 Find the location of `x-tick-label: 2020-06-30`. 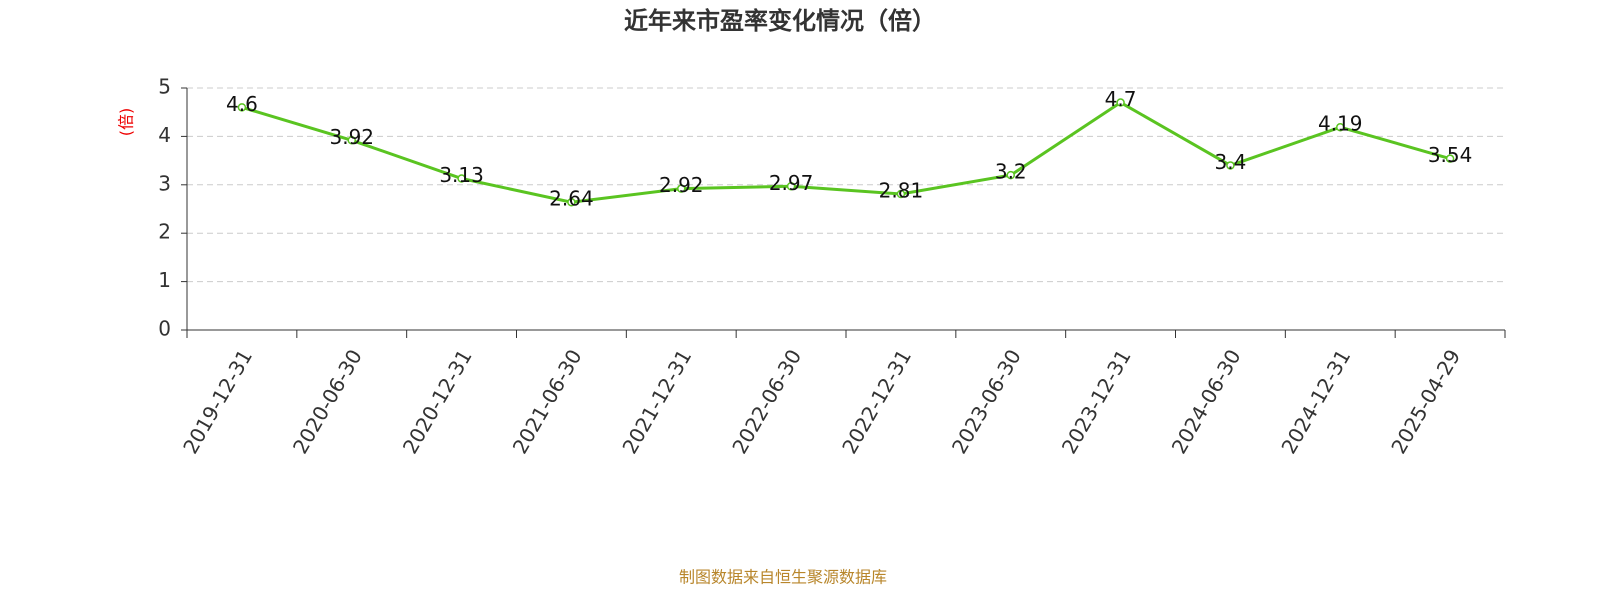

x-tick-label: 2020-06-30 is located at coordinates (327, 401).